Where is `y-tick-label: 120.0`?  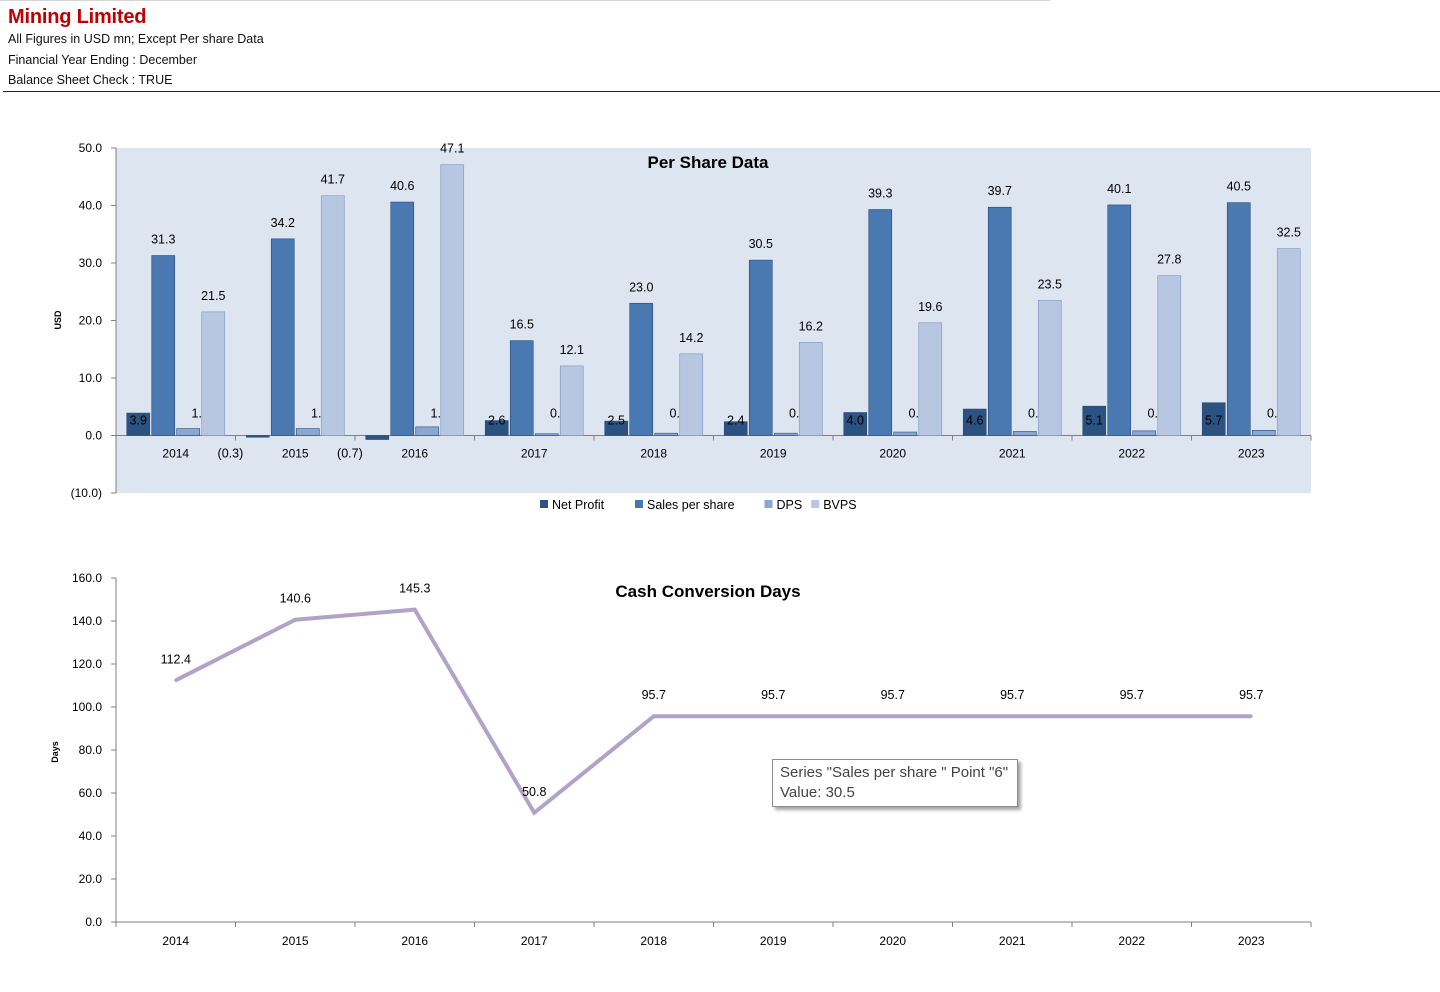 y-tick-label: 120.0 is located at coordinates (87, 664).